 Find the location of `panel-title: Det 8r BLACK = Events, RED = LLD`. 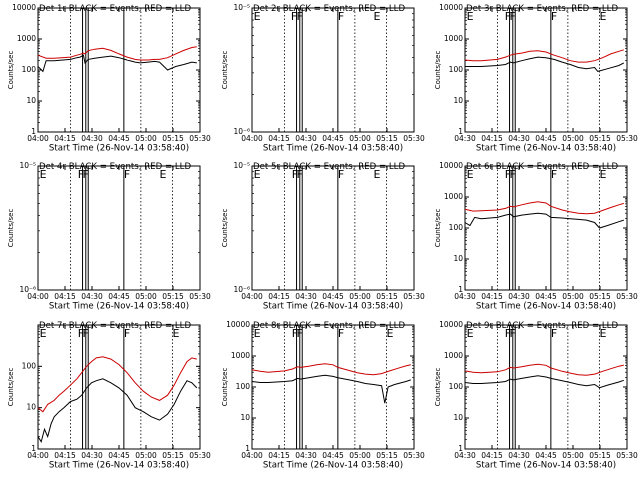

panel-title: Det 8r BLACK = Events, RED = LLD is located at coordinates (329, 326).